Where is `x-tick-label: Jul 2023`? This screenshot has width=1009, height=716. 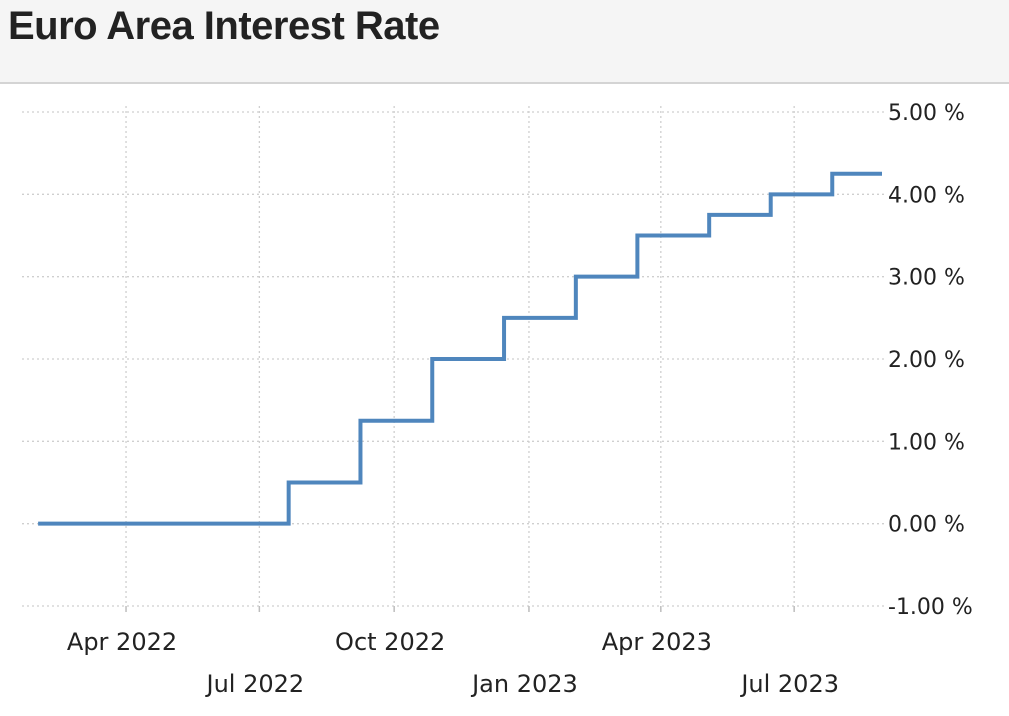
x-tick-label: Jul 2023 is located at coordinates (789, 684).